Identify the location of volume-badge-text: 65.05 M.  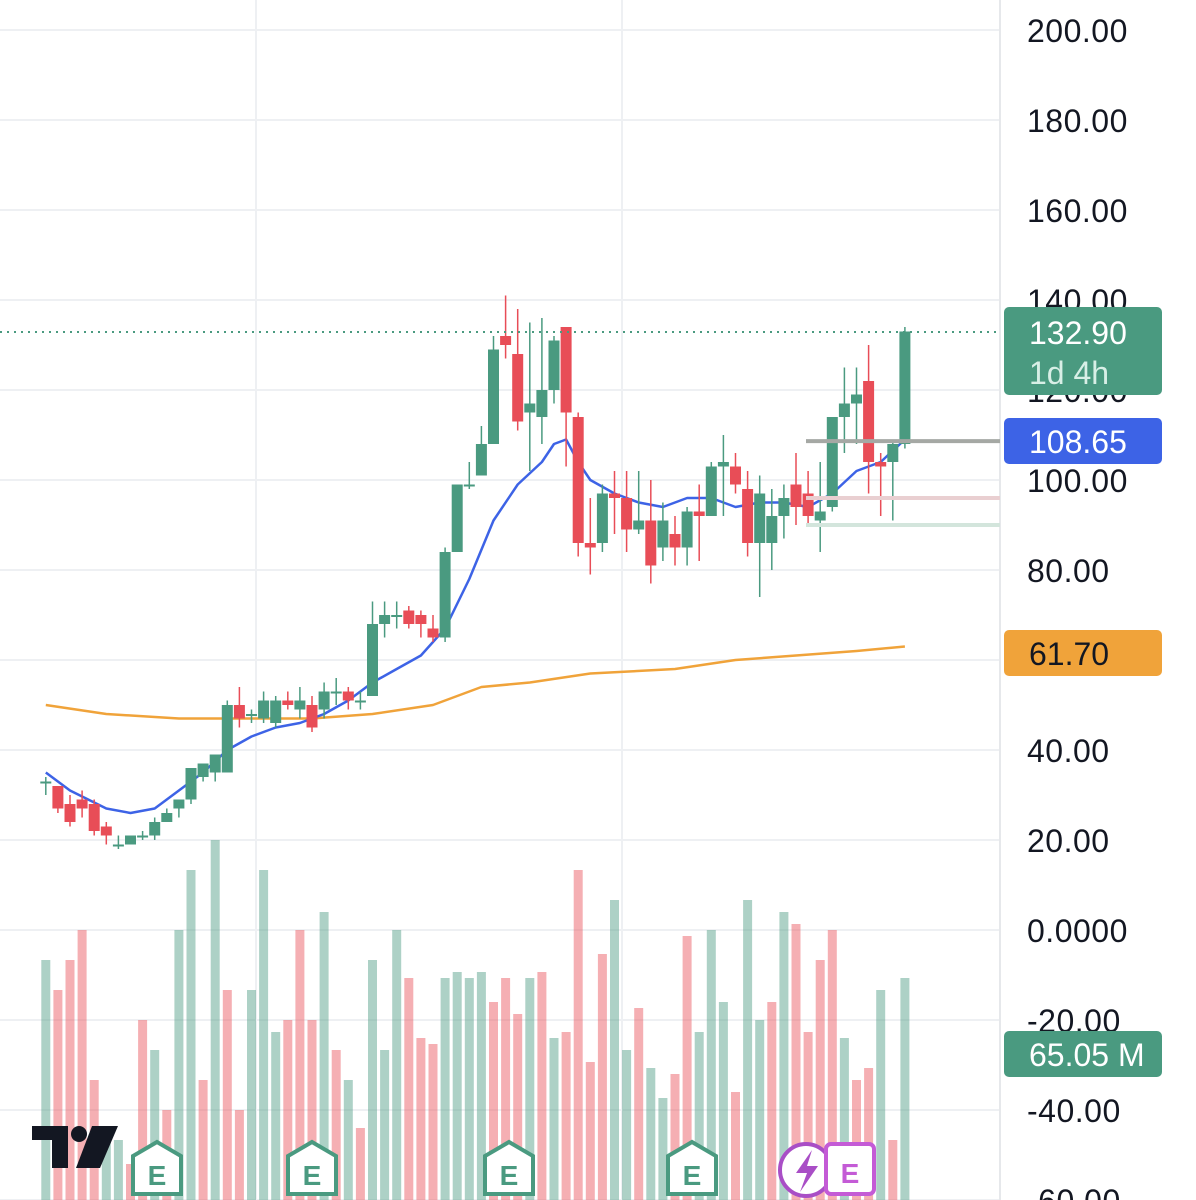
(1087, 1055).